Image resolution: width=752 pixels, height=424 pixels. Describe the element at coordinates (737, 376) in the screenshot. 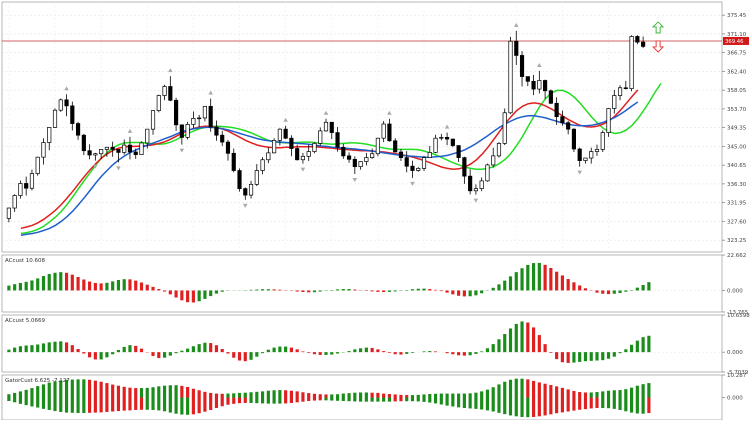

I see `gator-tick-label: 10.287` at that location.